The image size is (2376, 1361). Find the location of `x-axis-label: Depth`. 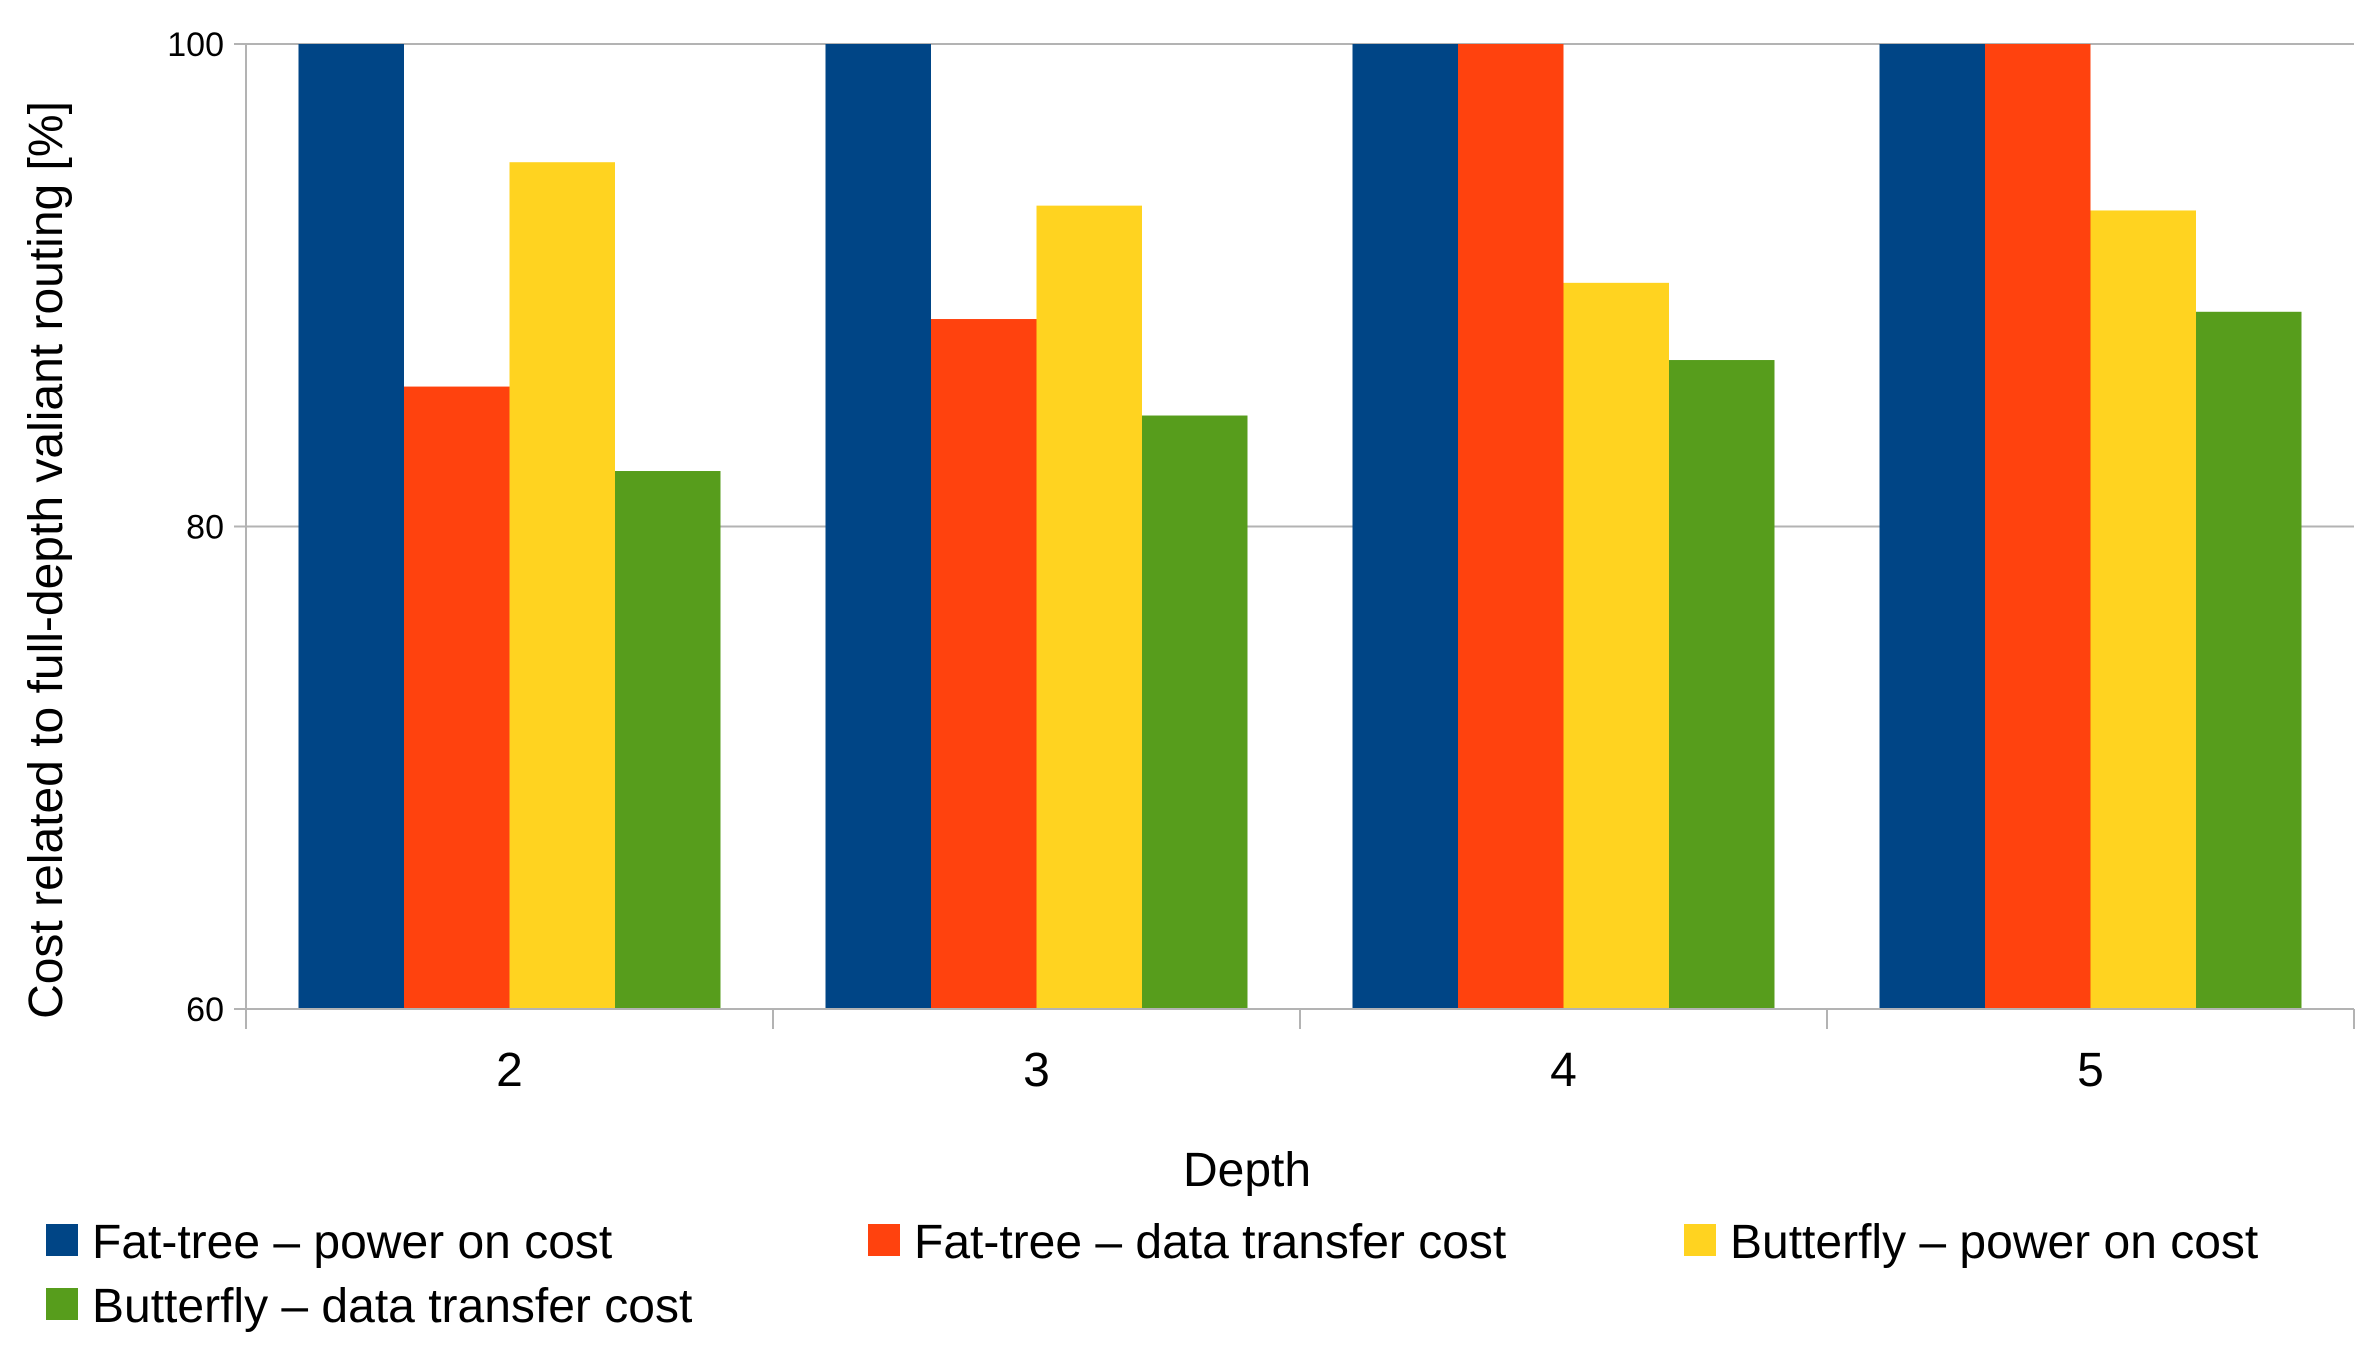

x-axis-label: Depth is located at coordinates (1247, 1170).